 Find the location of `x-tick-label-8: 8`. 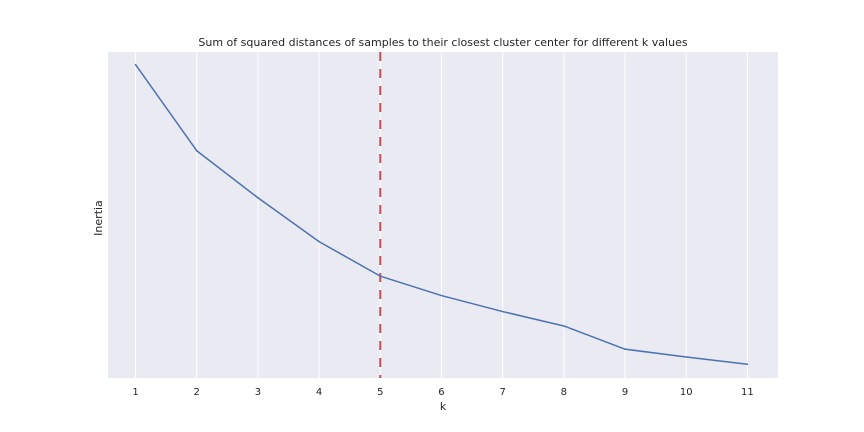

x-tick-label-8: 8 is located at coordinates (564, 392).